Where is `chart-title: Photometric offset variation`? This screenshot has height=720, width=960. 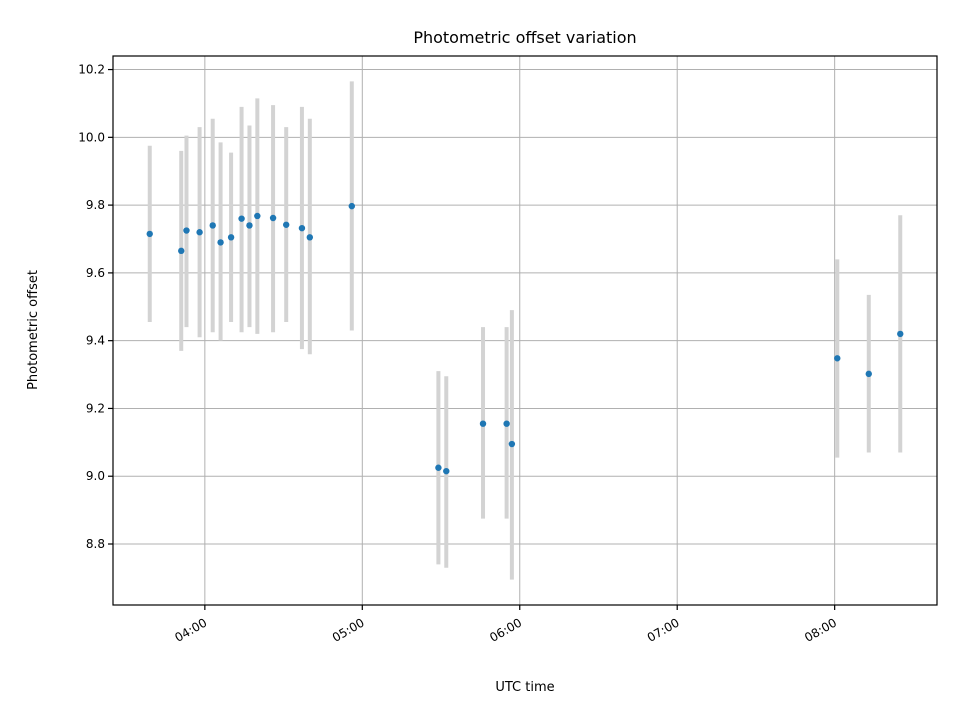 chart-title: Photometric offset variation is located at coordinates (524, 37).